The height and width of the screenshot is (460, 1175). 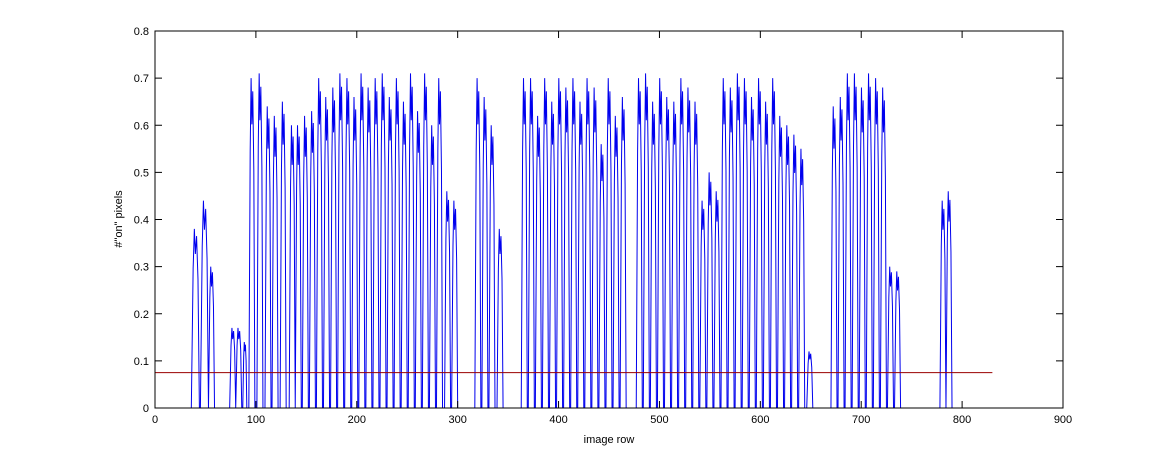 I want to click on x-axis-label: image row, so click(x=609, y=440).